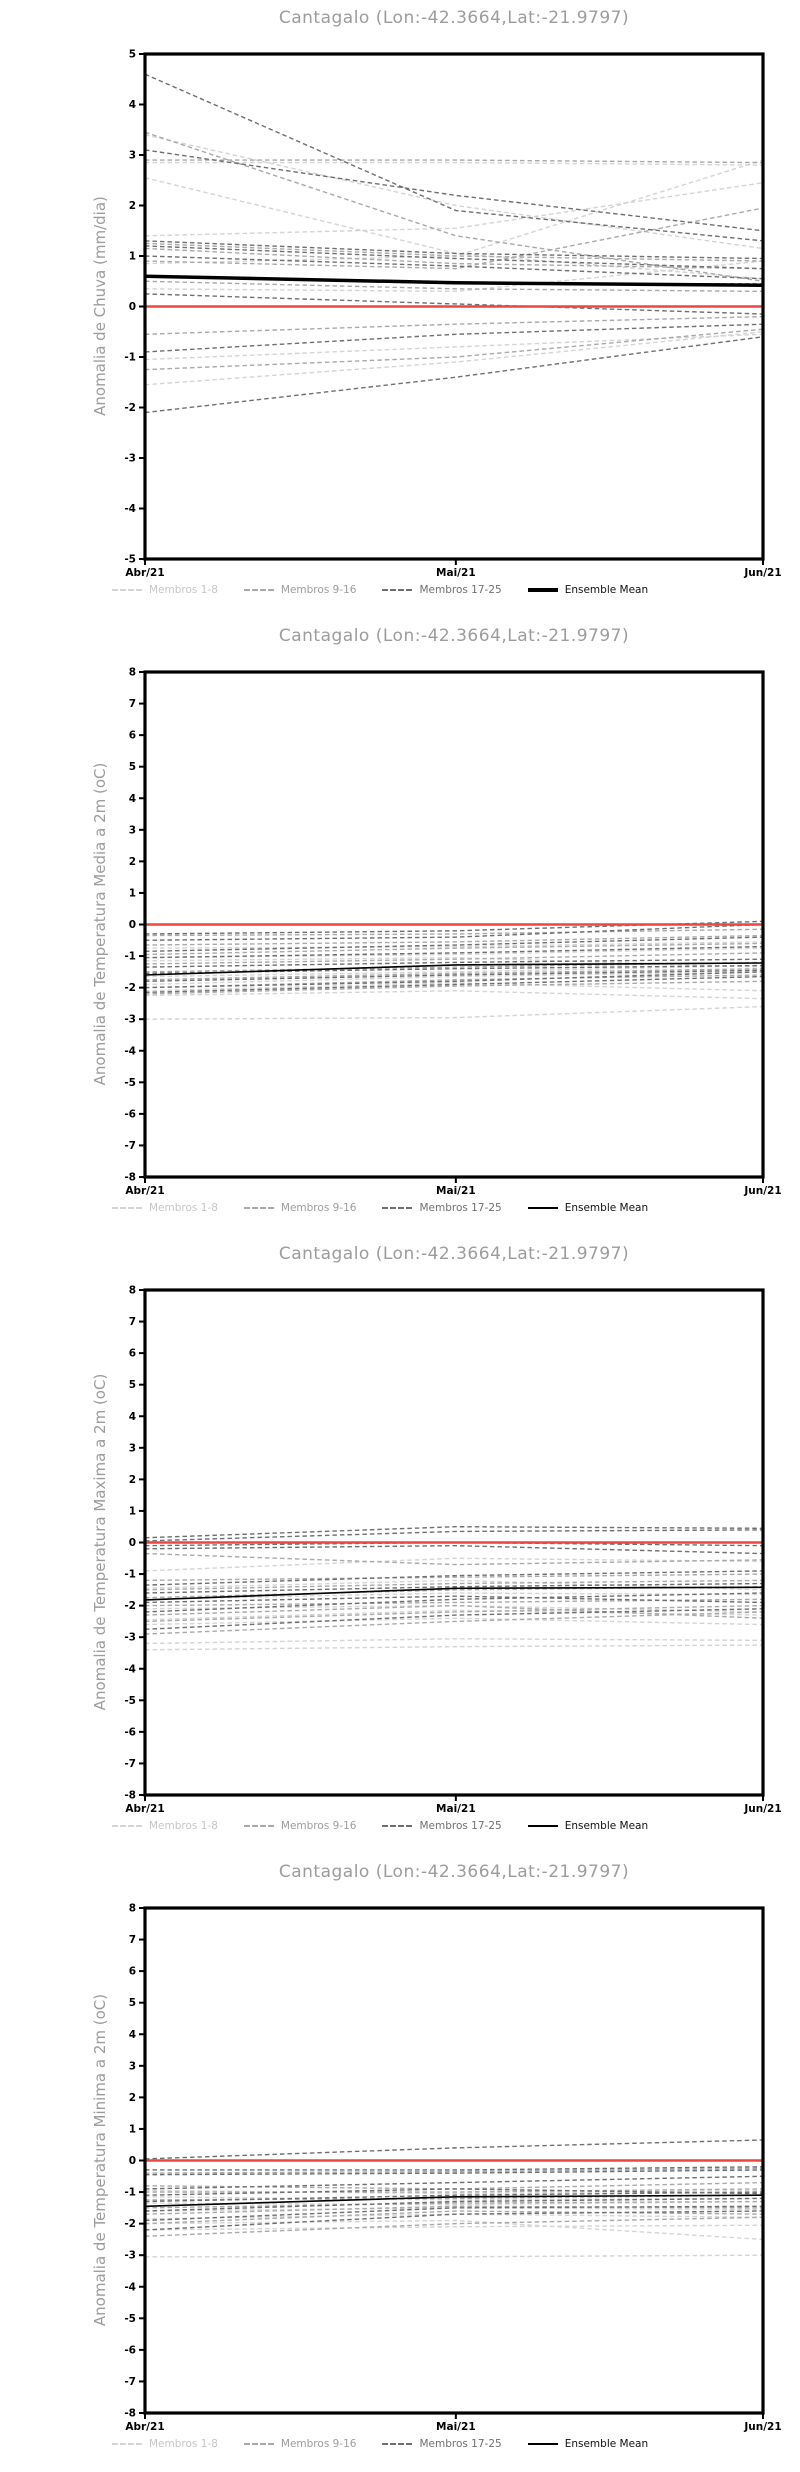 The width and height of the screenshot is (800, 2472). I want to click on y-tick-label: -3, so click(130, 2256).